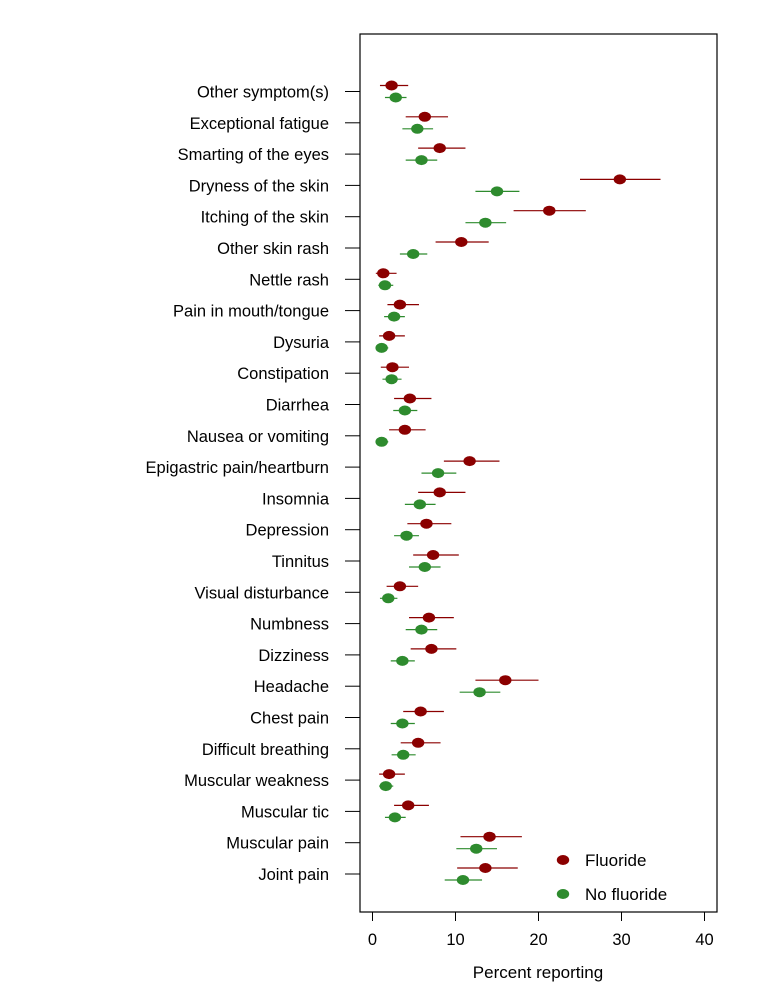 The height and width of the screenshot is (1000, 777). Describe the element at coordinates (621, 940) in the screenshot. I see `x-tick-label: 30` at that location.